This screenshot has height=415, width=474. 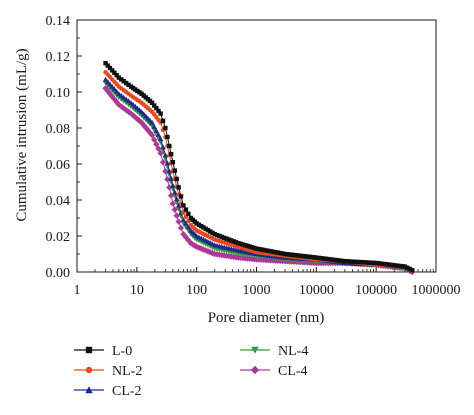 What do you see at coordinates (137, 290) in the screenshot?
I see `x-tick-label: 10` at bounding box center [137, 290].